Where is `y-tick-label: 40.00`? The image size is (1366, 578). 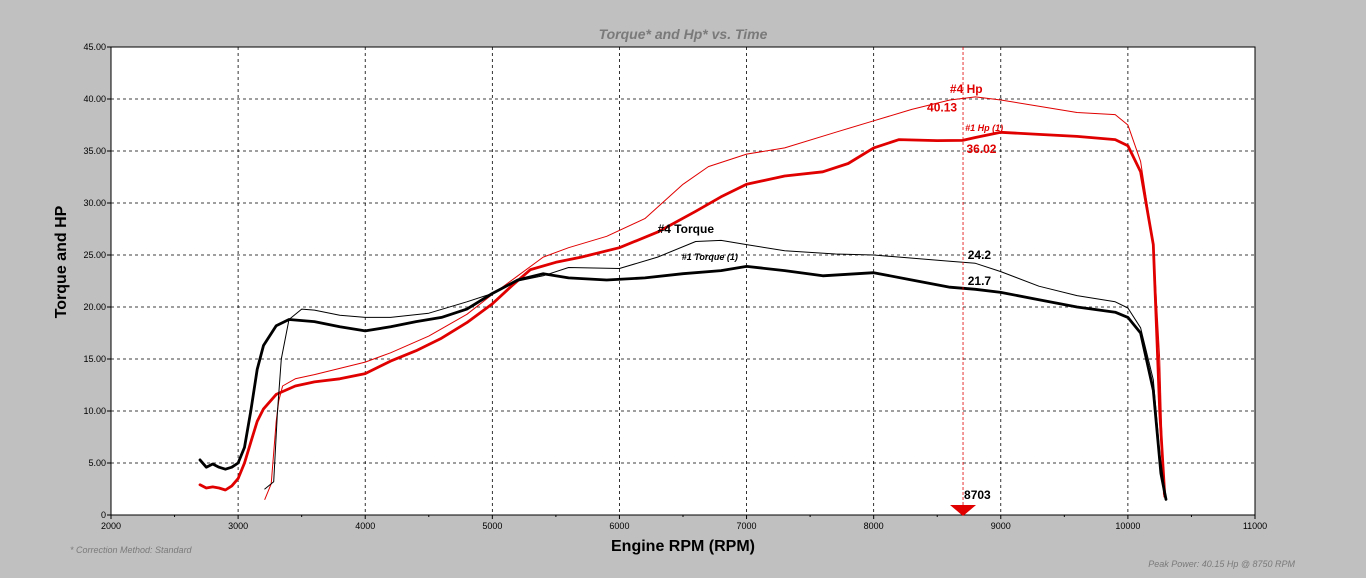
y-tick-label: 40.00 is located at coordinates (94, 99).